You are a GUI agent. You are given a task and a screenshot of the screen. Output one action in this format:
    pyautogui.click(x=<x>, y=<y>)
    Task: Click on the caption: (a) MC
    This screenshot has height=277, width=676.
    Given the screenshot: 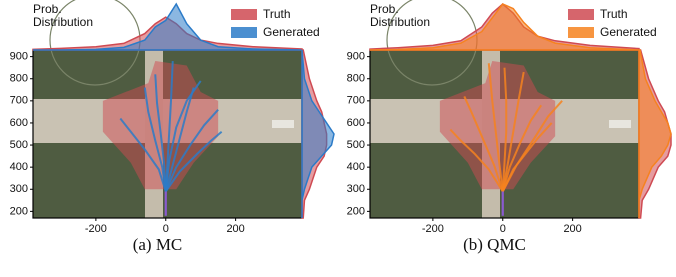 What is the action you would take?
    pyautogui.click(x=158, y=244)
    